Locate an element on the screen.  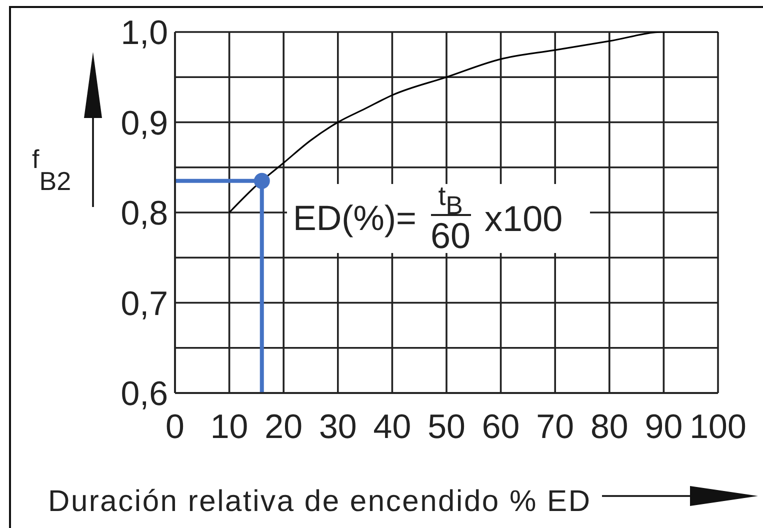
x-tick-label: 20 is located at coordinates (283, 427).